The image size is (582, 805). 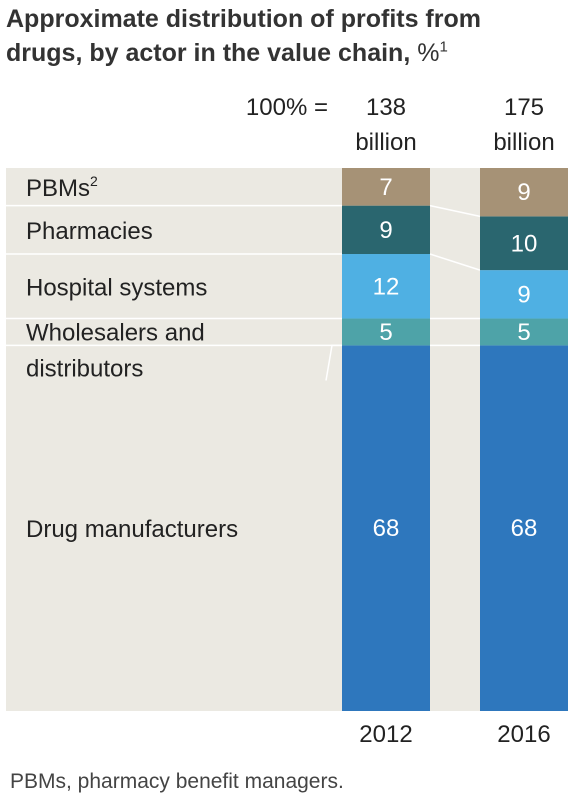 I want to click on leader-line-wholesalers-and-distributors, so click(x=333, y=362).